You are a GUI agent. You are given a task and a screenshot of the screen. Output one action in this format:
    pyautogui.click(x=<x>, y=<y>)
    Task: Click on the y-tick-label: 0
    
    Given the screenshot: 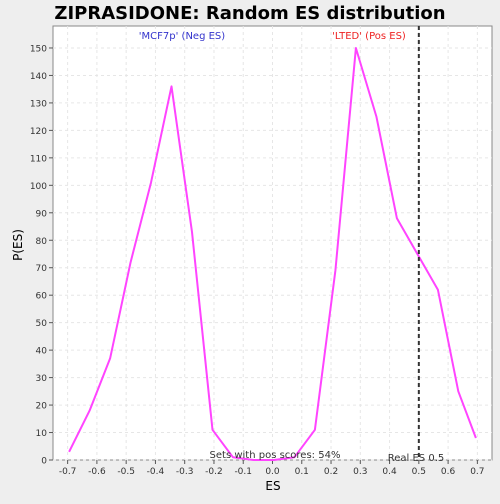 What is the action you would take?
    pyautogui.click(x=44, y=462)
    